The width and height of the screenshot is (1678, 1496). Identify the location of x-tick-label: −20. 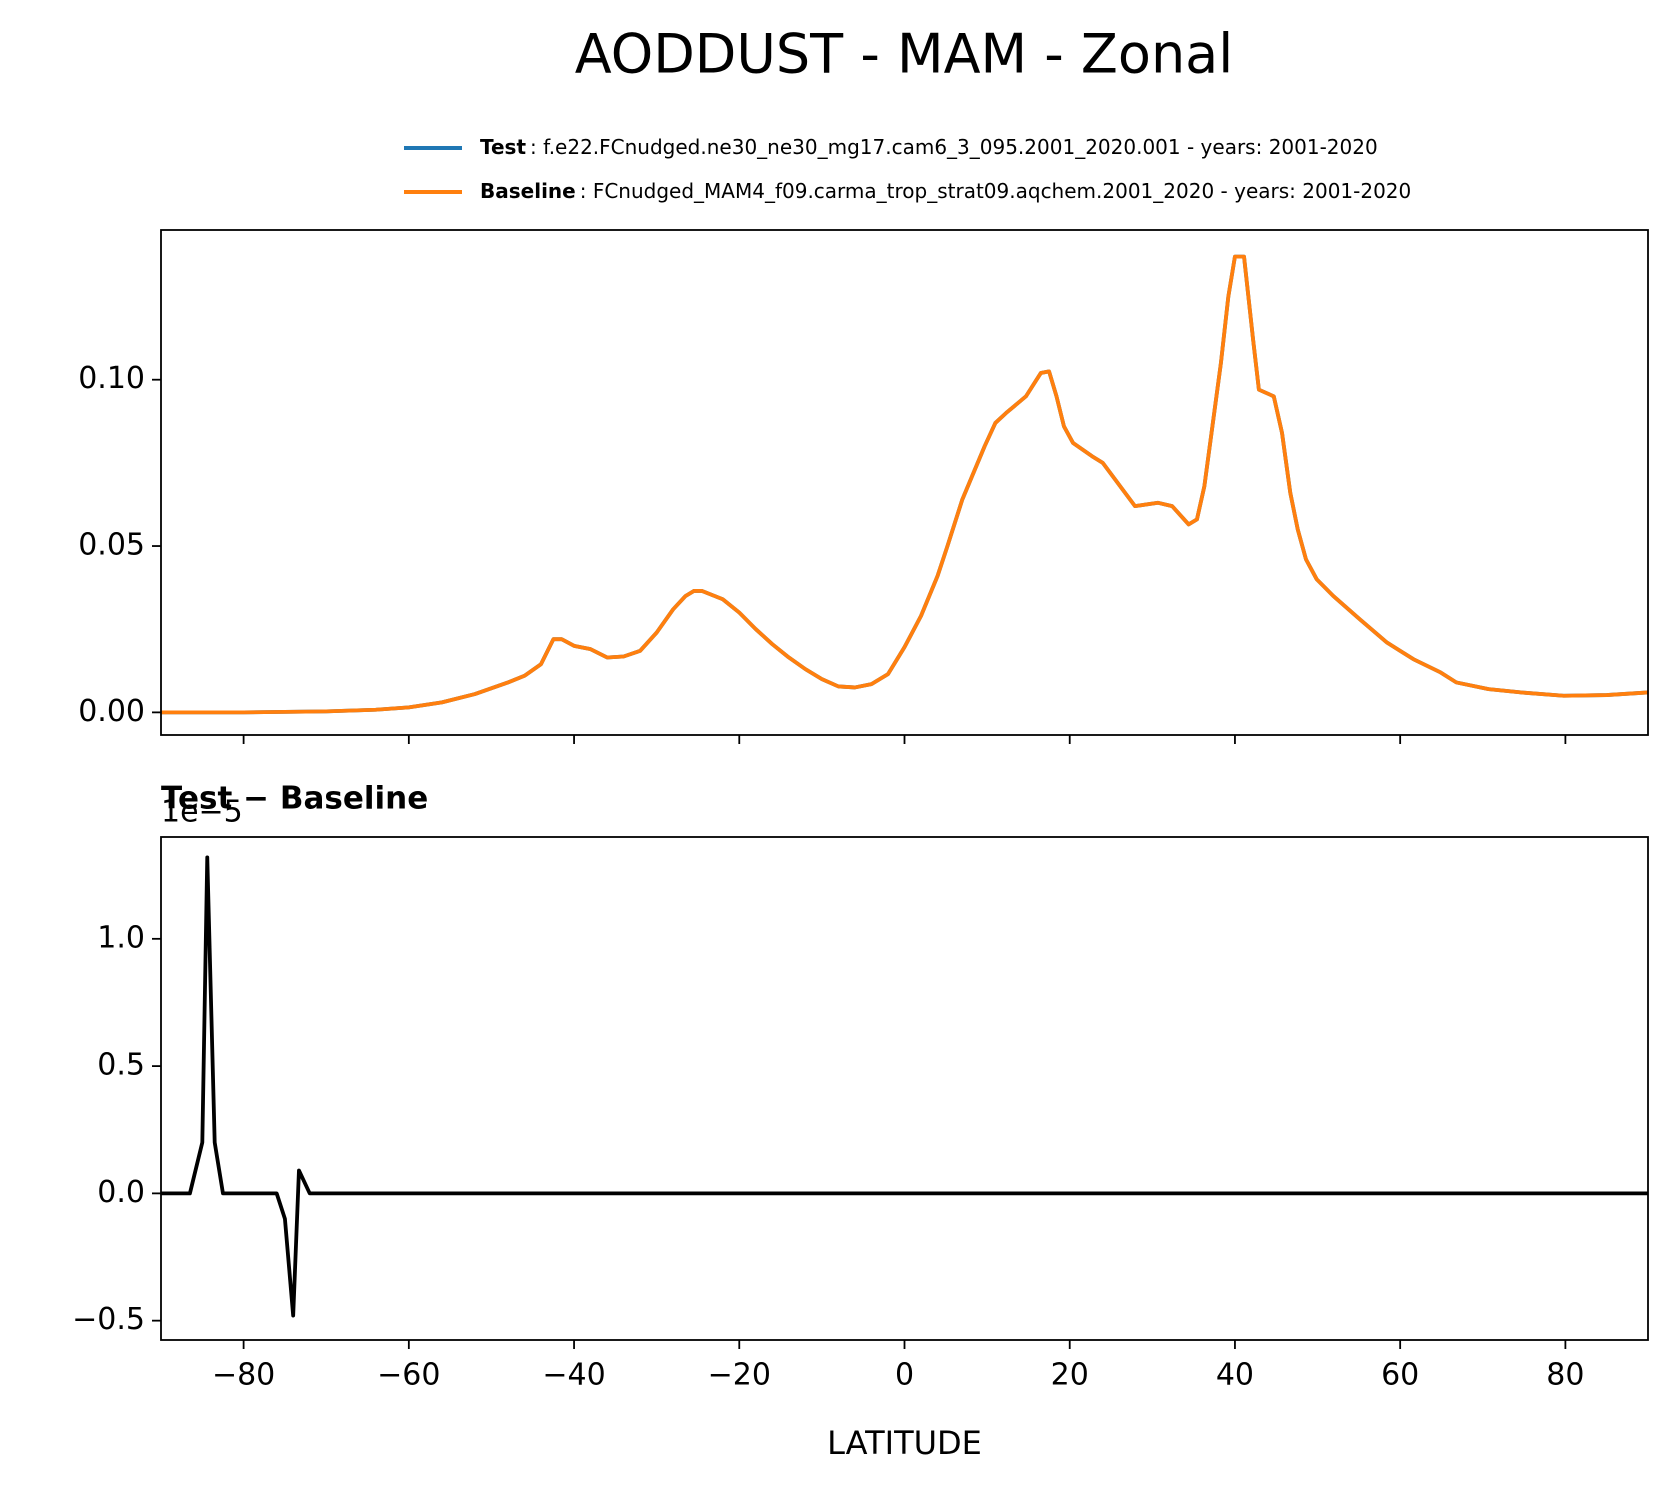
(739, 1375).